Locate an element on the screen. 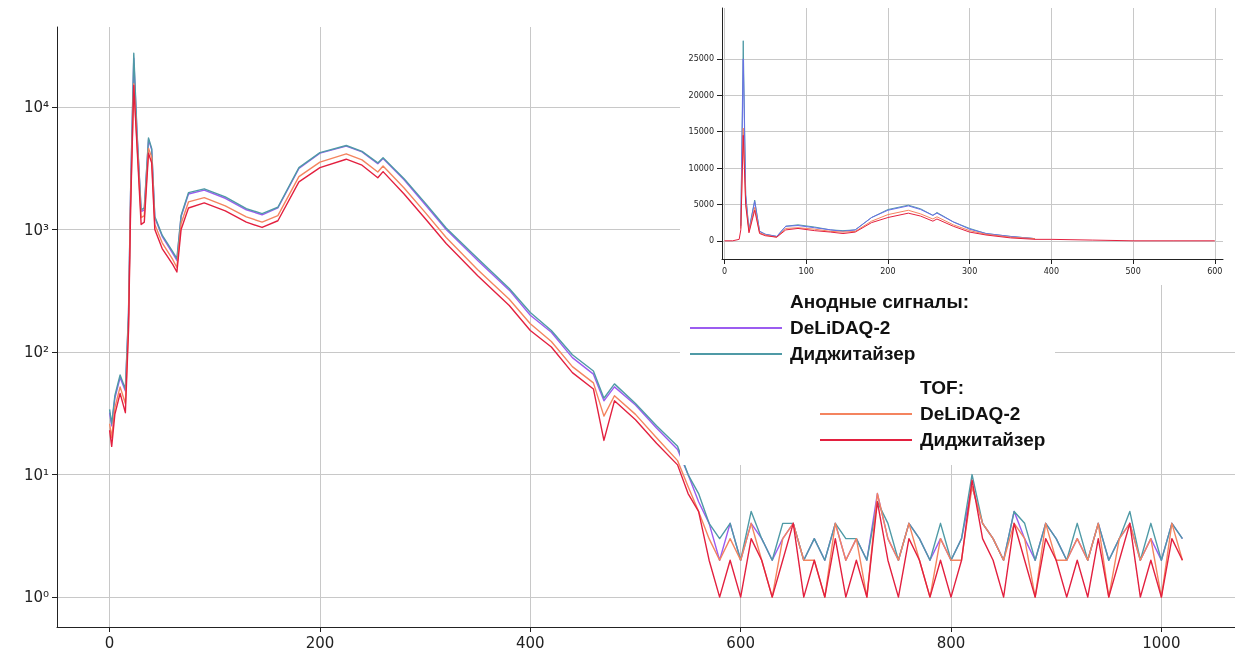  y-tick-label: 10² is located at coordinates (36, 352).